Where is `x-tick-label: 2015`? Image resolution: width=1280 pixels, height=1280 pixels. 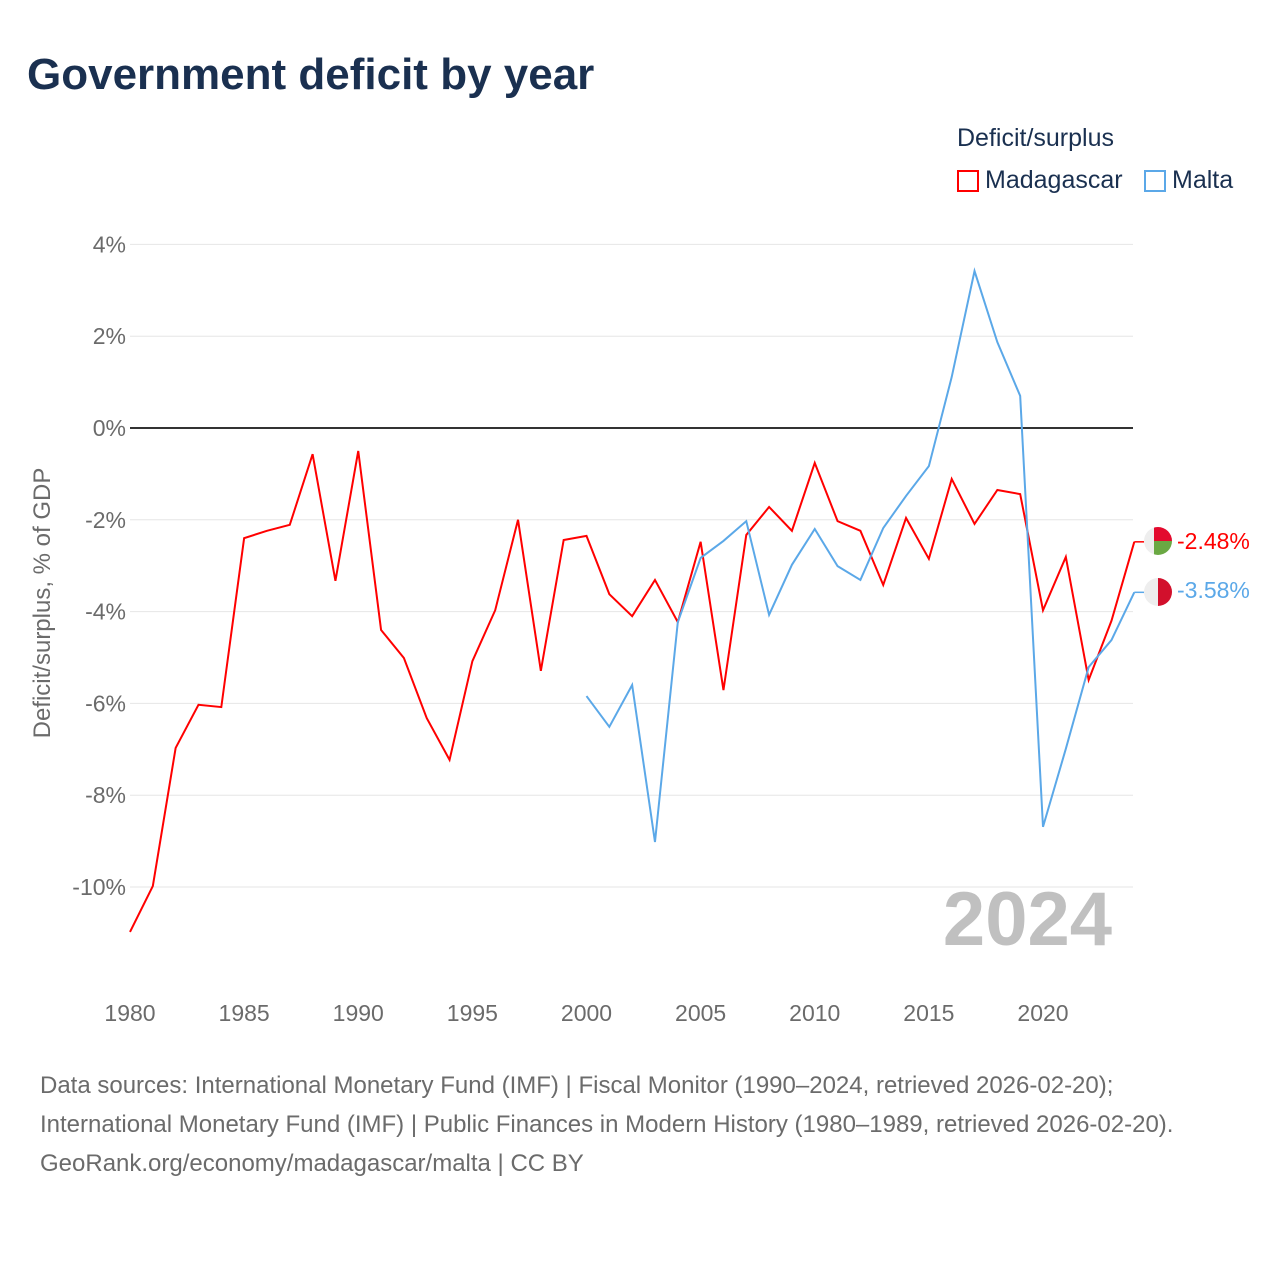 x-tick-label: 2015 is located at coordinates (928, 1013).